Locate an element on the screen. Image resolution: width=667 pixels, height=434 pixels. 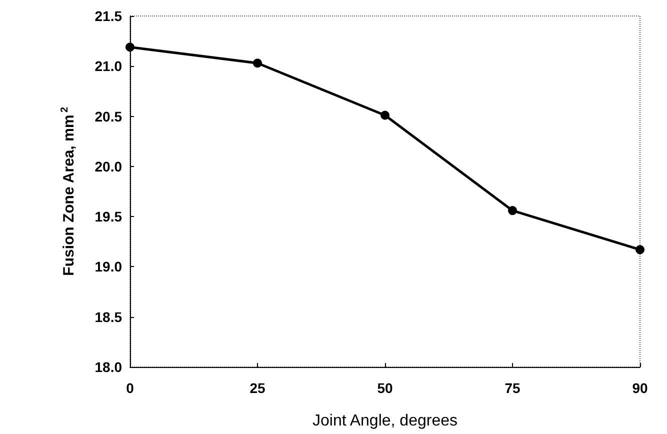
y-tick-label: 21.0 is located at coordinates (108, 66).